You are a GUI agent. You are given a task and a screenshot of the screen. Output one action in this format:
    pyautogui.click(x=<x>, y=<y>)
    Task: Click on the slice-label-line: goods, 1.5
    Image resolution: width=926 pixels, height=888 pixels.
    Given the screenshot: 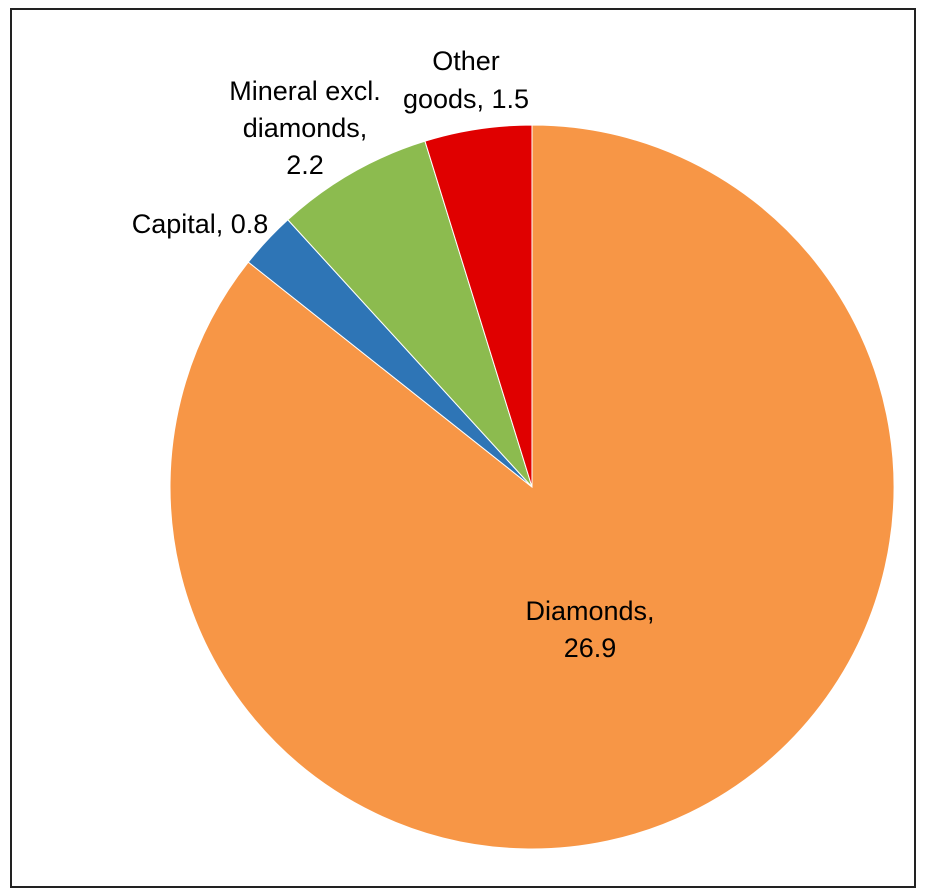 What is the action you would take?
    pyautogui.click(x=466, y=99)
    